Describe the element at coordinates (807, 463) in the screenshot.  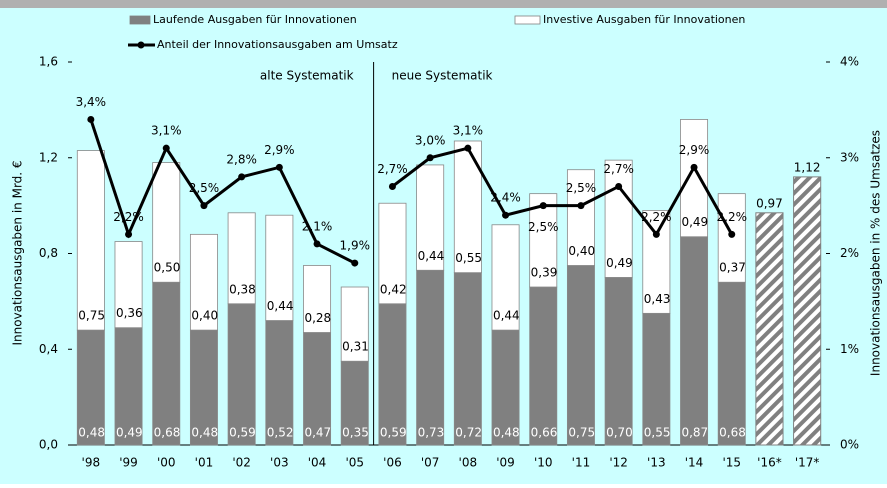
I see `x-tick-label: '17*` at that location.